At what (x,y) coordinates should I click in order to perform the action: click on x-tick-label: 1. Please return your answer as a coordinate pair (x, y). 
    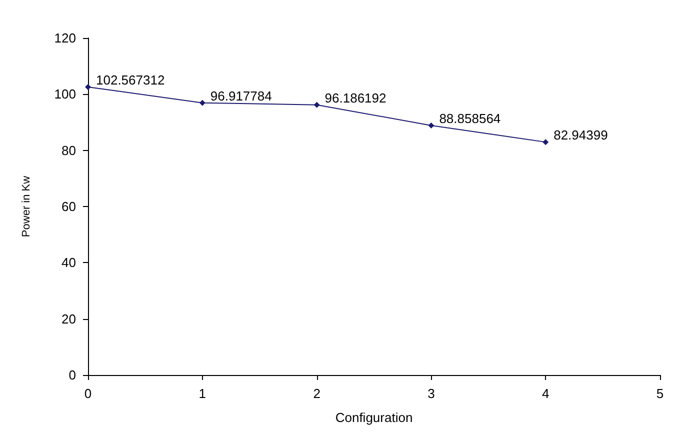
    Looking at the image, I should click on (202, 393).